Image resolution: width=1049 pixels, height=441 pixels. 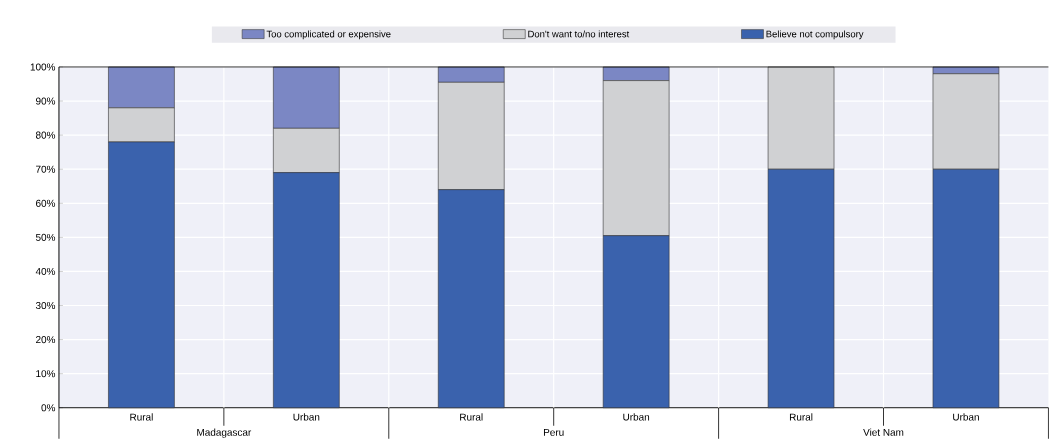 I want to click on y-tick-label: 30%, so click(x=45, y=305).